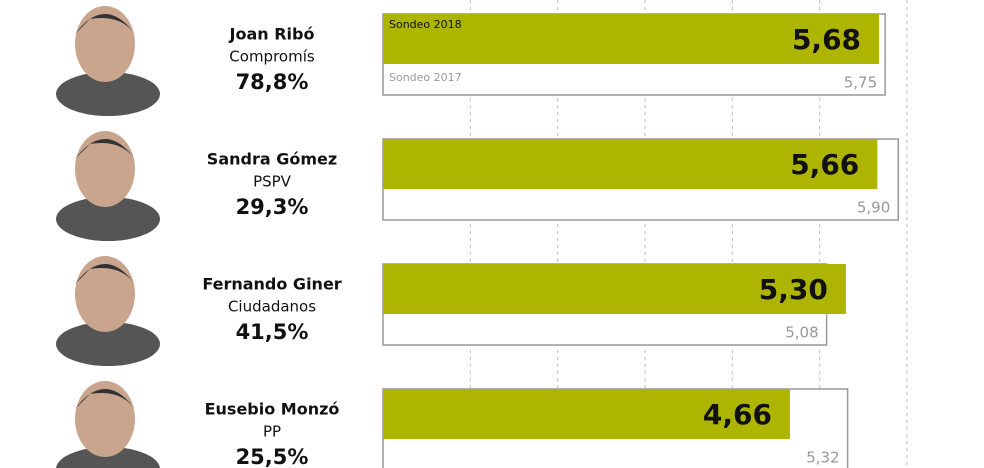 This screenshot has width=984, height=468. Describe the element at coordinates (272, 456) in the screenshot. I see `candidate-share: 25,5%` at that location.